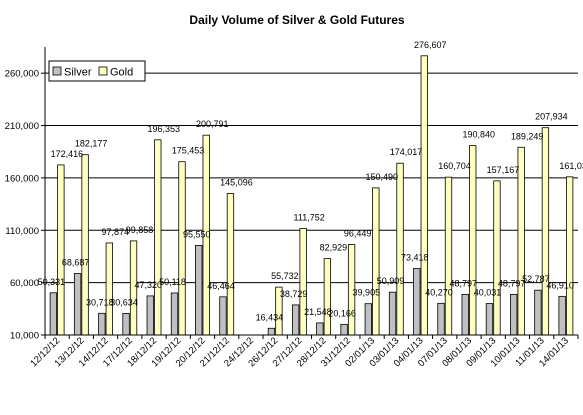 The height and width of the screenshot is (415, 583). I want to click on data-label-gold: 189,249, so click(527, 136).